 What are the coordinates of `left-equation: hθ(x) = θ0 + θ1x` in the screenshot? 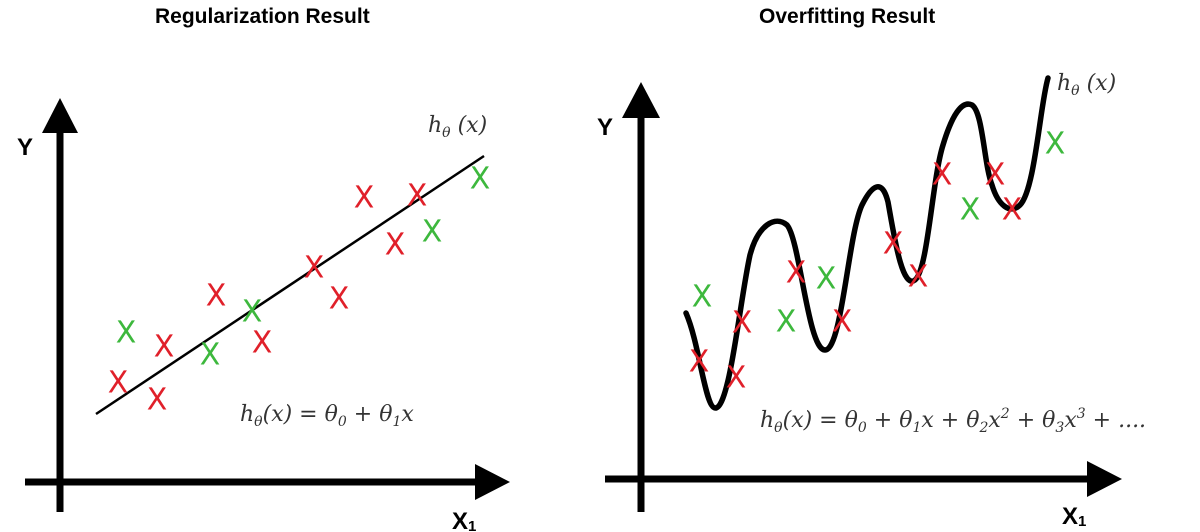 It's located at (327, 416).